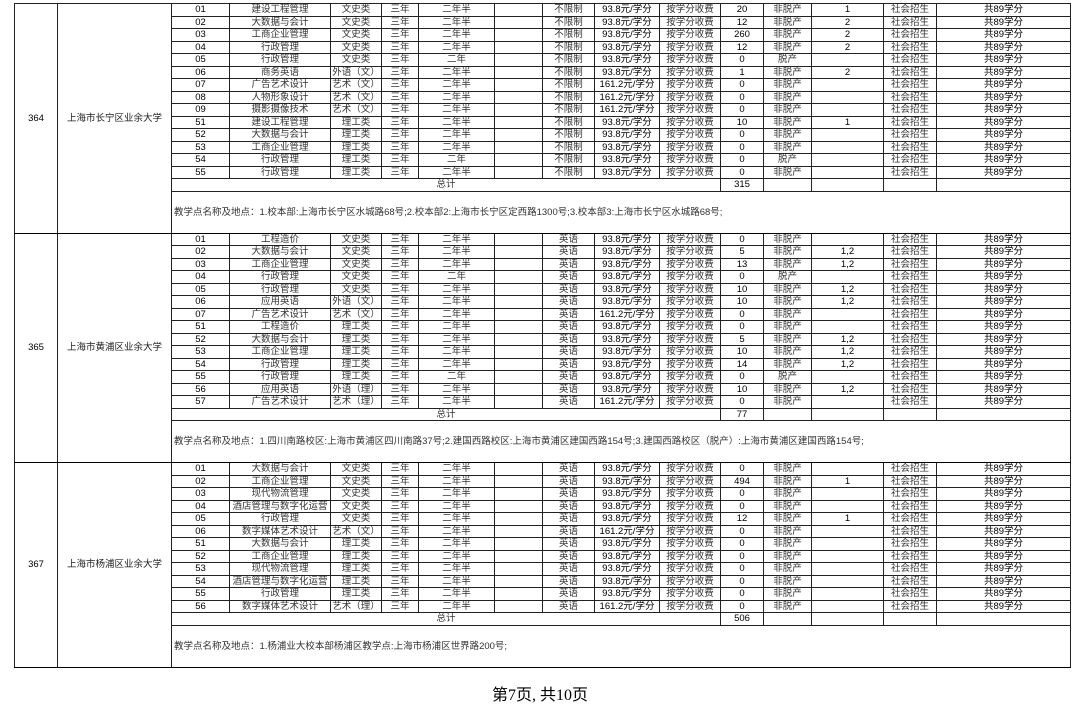  What do you see at coordinates (742, 389) in the screenshot?
I see `cell-enrollment-count: 10` at bounding box center [742, 389].